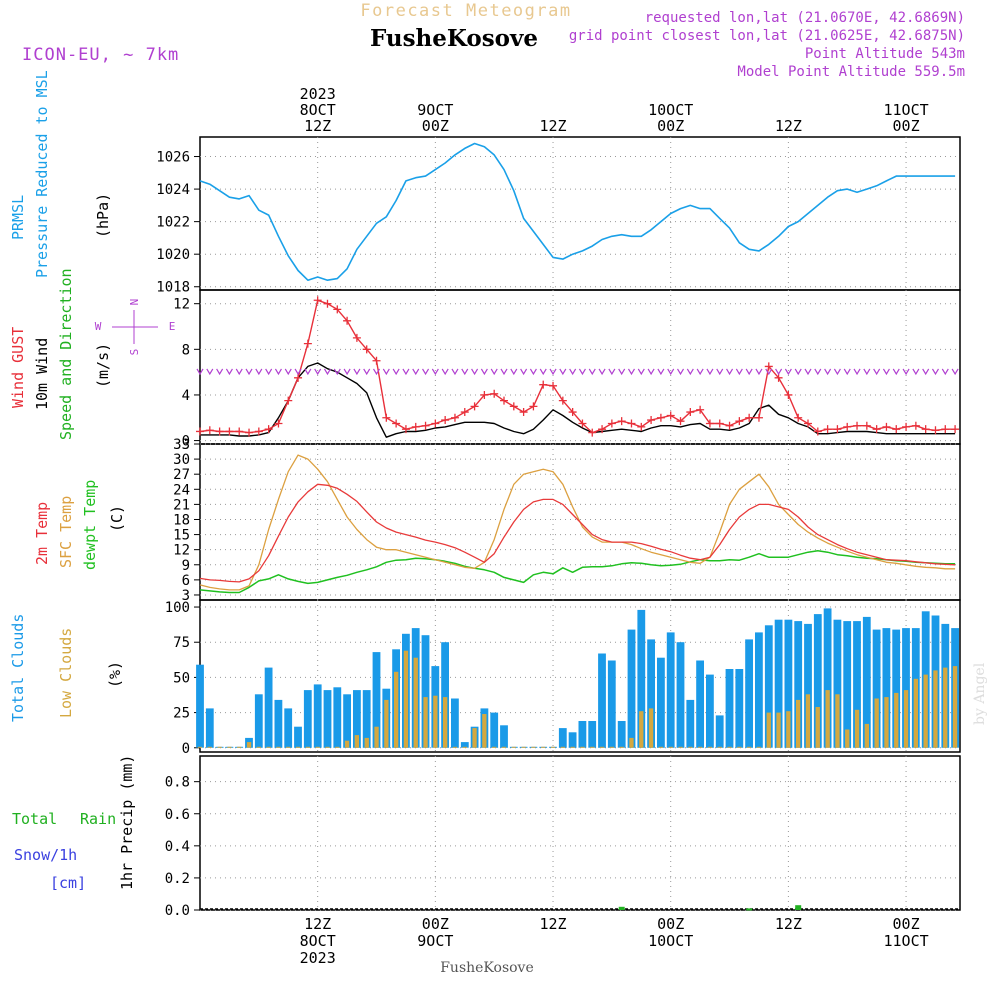  I want to click on location-title: FusheKosove, so click(454, 38).